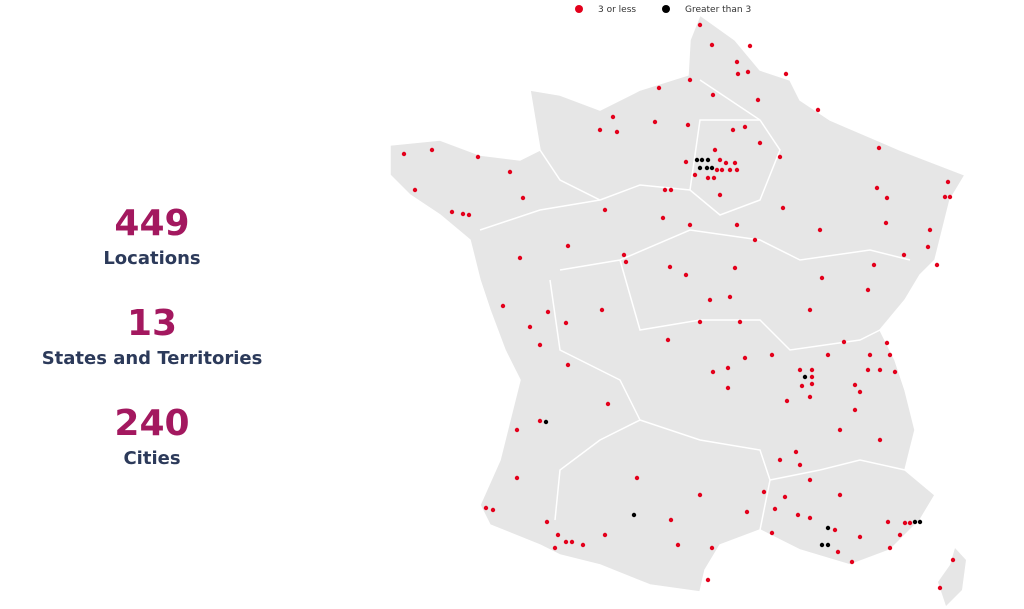 The image size is (1024, 609). What do you see at coordinates (718, 10) in the screenshot?
I see `legend-label: Greater than 3` at bounding box center [718, 10].